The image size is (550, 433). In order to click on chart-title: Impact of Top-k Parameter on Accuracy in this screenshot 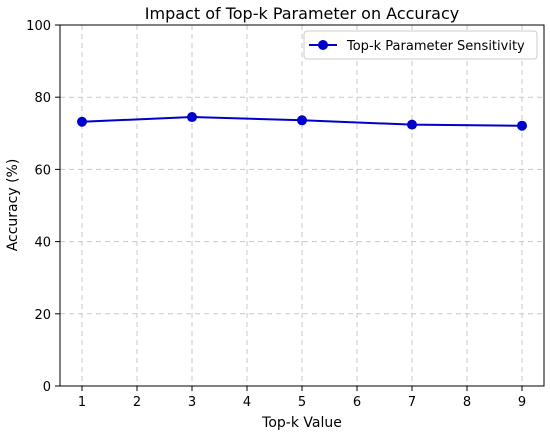, I will do `click(302, 13)`.